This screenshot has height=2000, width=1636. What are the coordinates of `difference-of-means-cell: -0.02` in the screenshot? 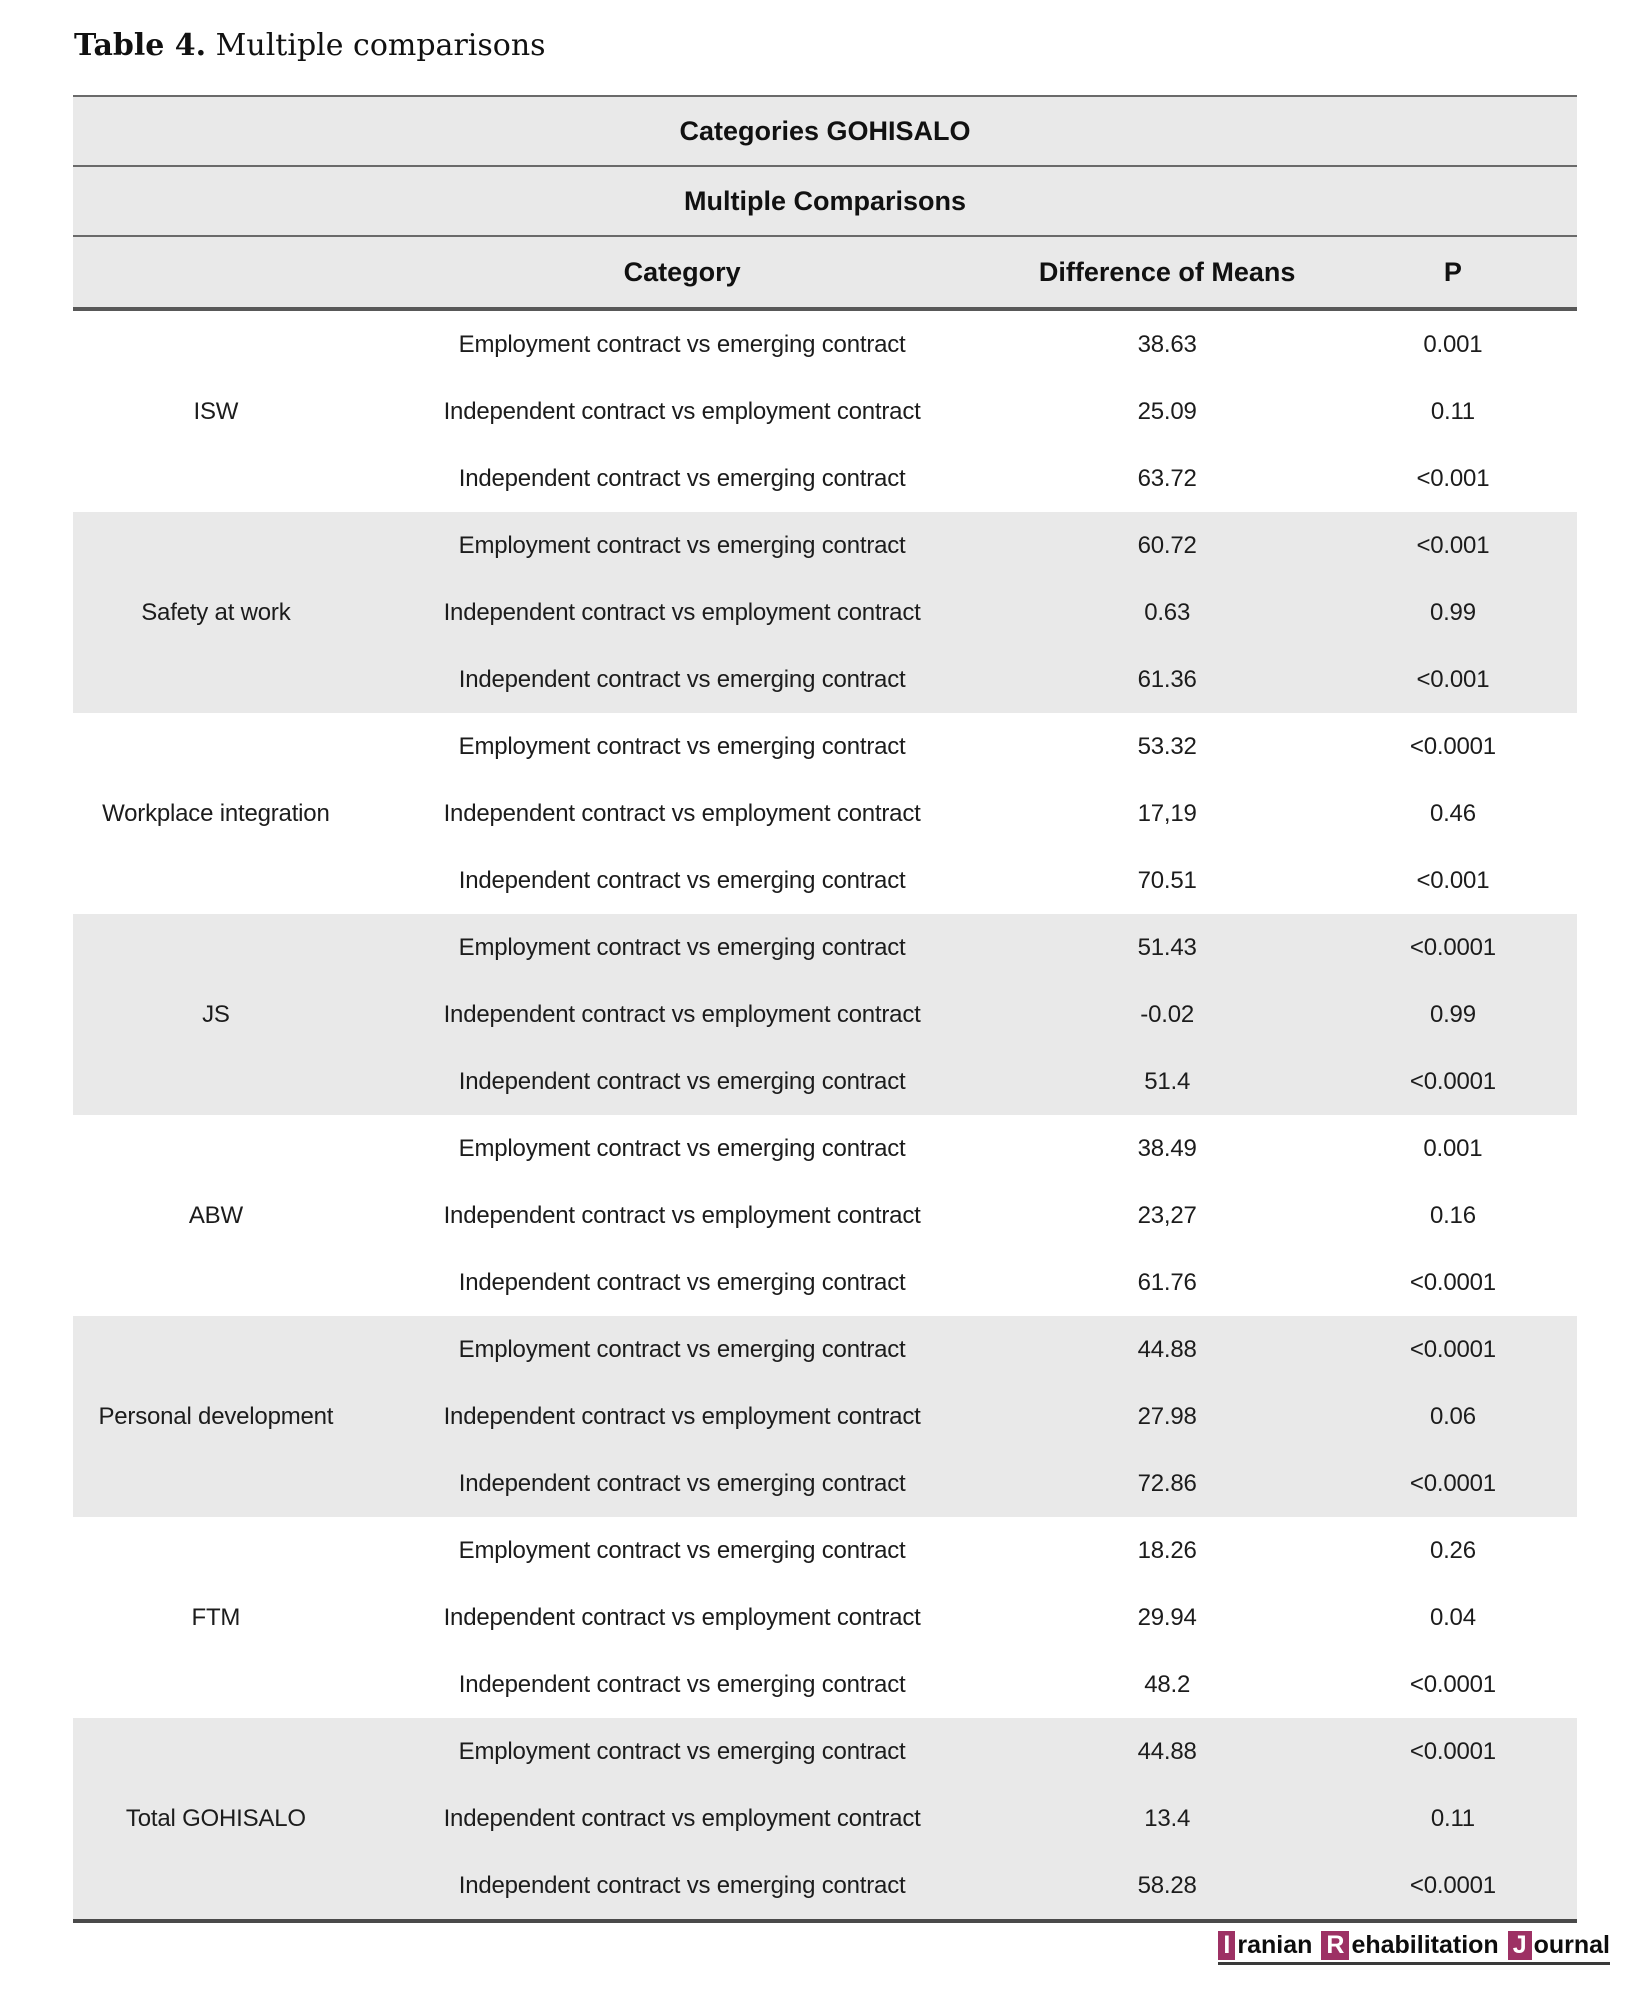 It's located at (1167, 1014).